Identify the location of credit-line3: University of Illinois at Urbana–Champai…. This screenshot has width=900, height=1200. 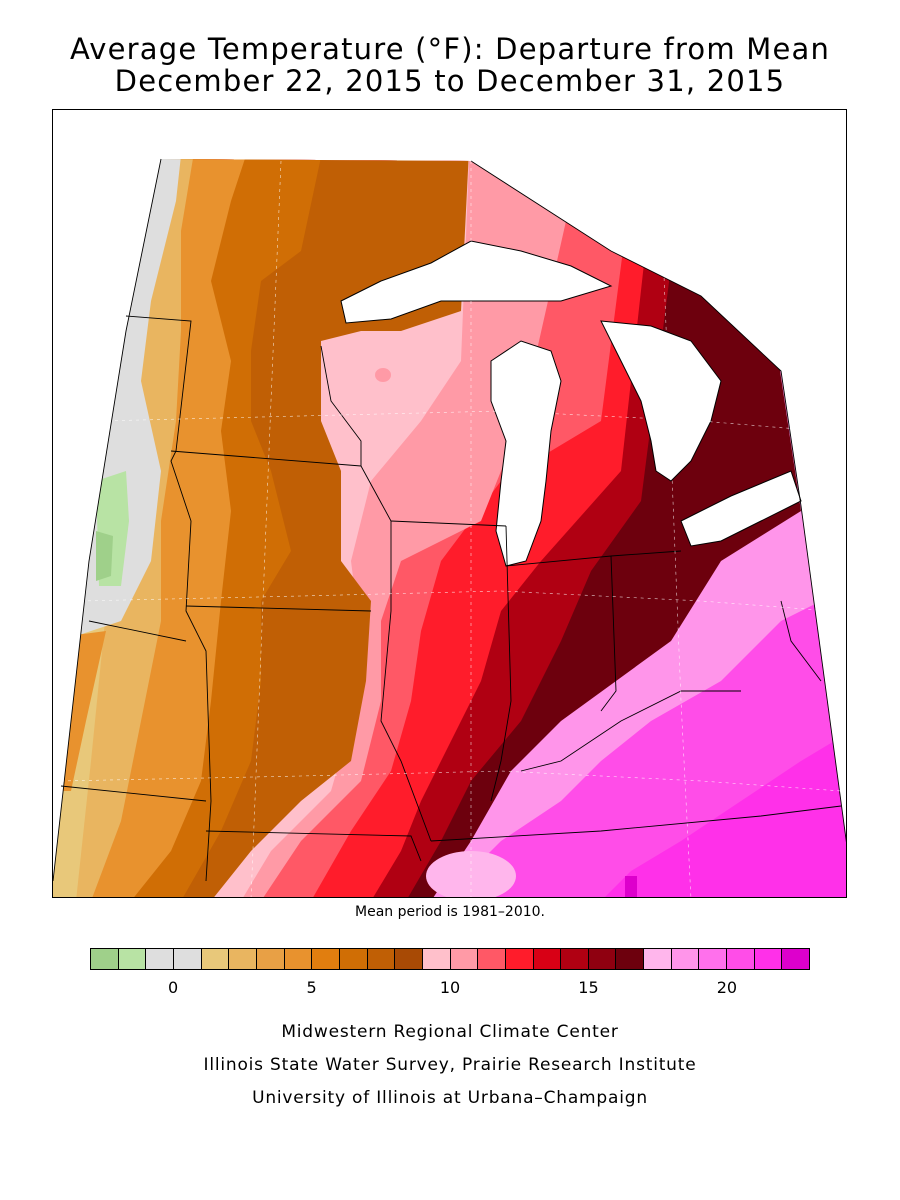
(450, 1098).